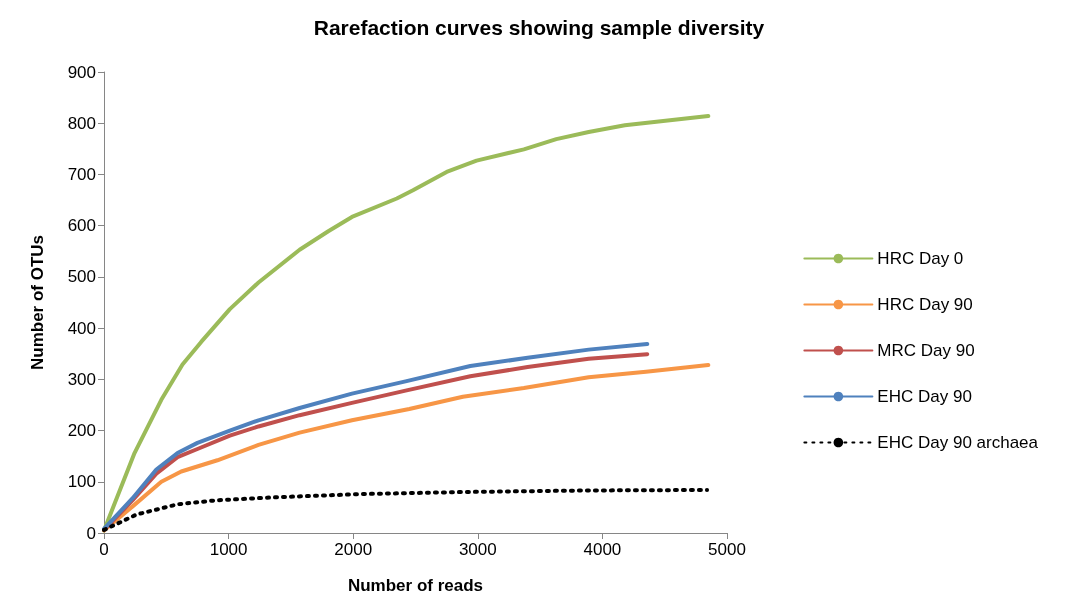  Describe the element at coordinates (727, 549) in the screenshot. I see `x-tick-label: 5000` at that location.